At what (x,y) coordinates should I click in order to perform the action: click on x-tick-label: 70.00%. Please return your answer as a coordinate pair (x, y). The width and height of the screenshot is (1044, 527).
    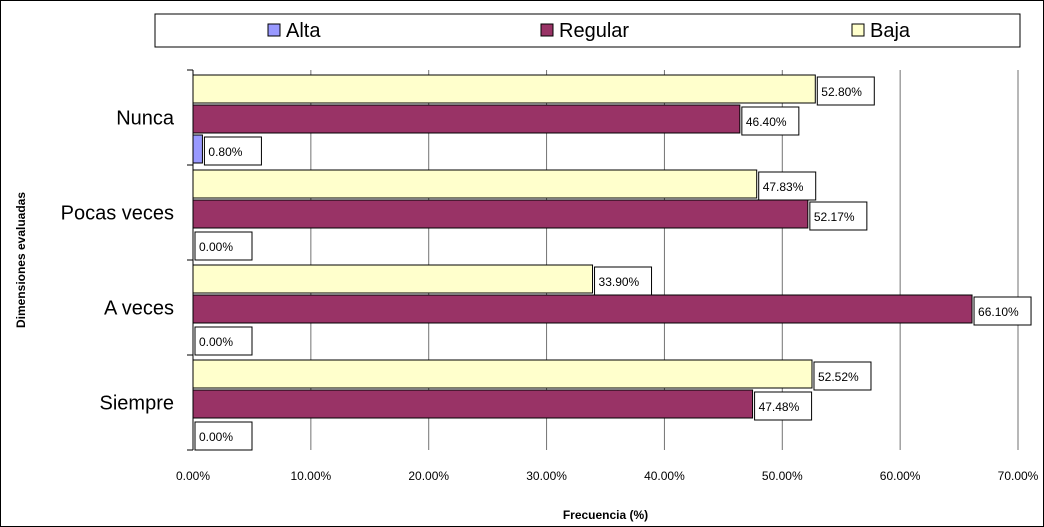
    Looking at the image, I should click on (1018, 476).